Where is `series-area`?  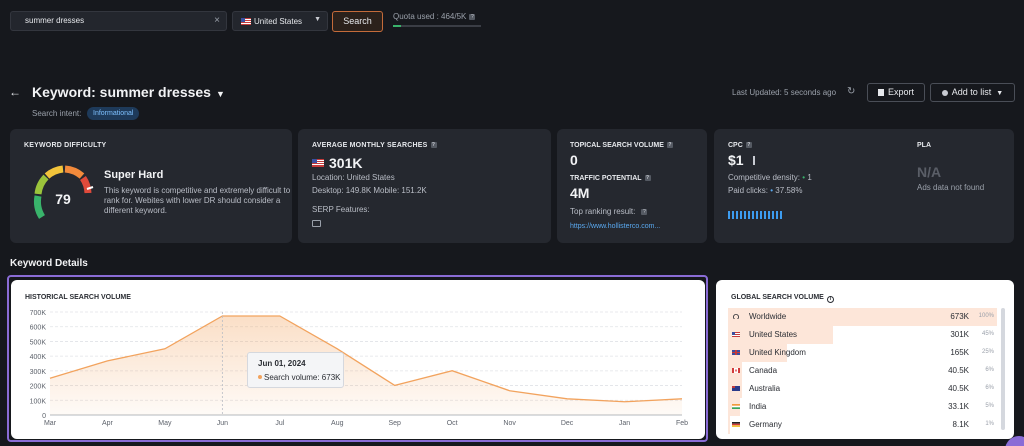 series-area is located at coordinates (366, 365).